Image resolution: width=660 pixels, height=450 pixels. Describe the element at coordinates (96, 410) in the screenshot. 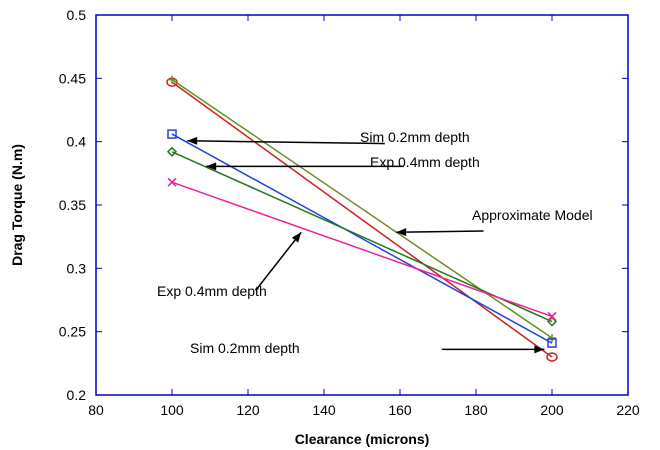

I see `x-tick-label: 80` at that location.